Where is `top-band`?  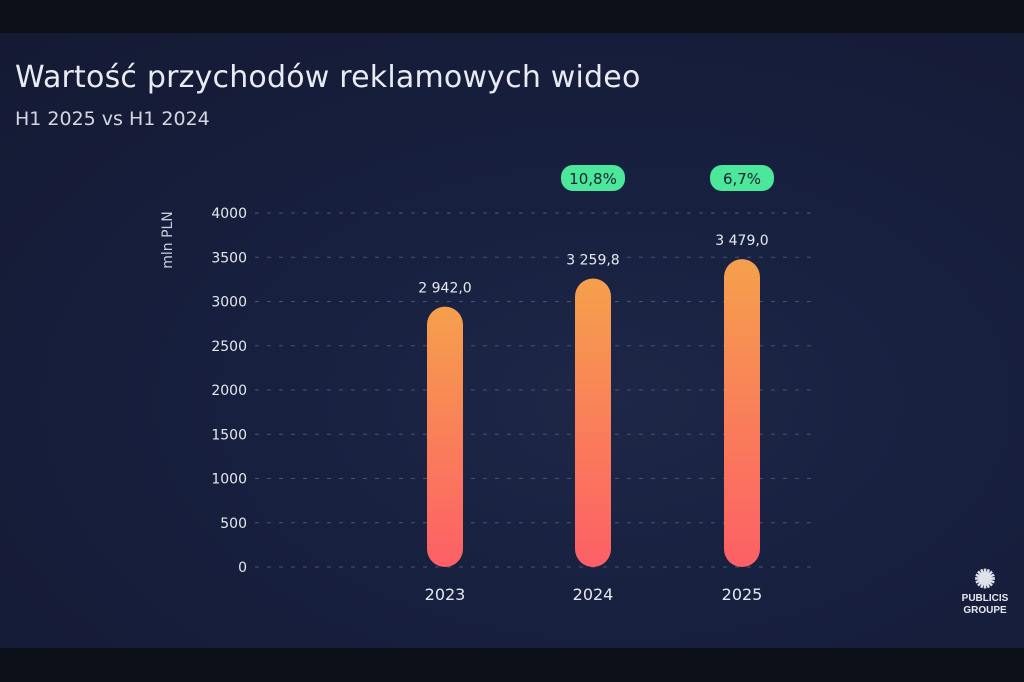 top-band is located at coordinates (512, 16).